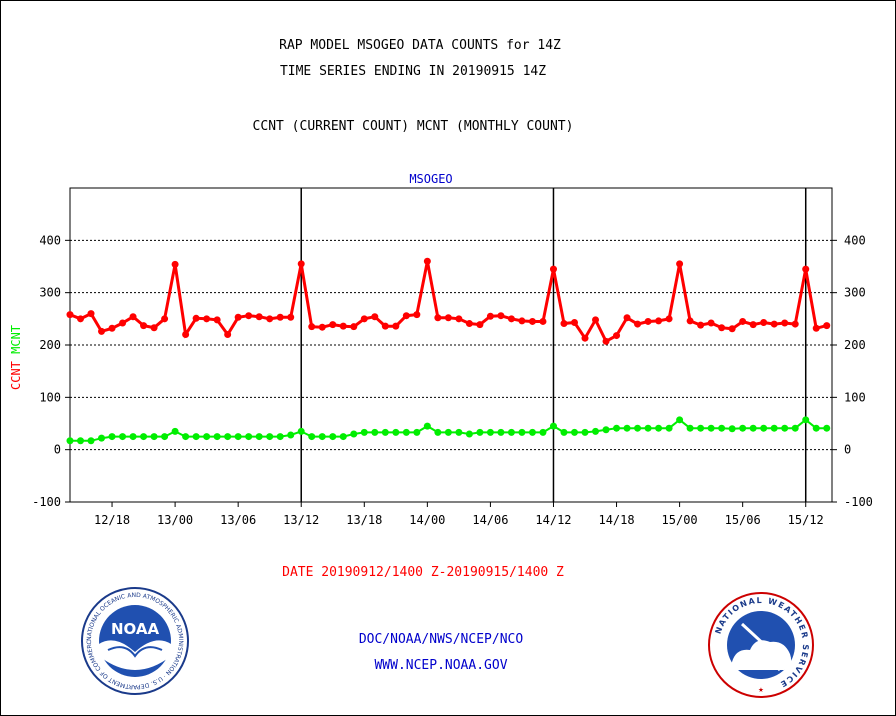  What do you see at coordinates (761, 645) in the screenshot?
I see `nws-logo: NATIONAL WEATHER SERVICE ★` at bounding box center [761, 645].